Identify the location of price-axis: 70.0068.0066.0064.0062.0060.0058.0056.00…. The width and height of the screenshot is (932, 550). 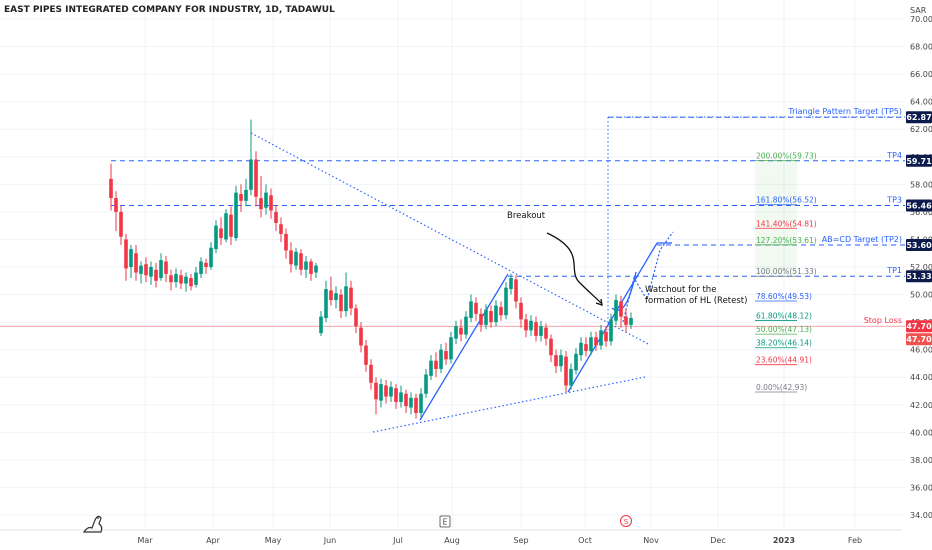
(921, 267).